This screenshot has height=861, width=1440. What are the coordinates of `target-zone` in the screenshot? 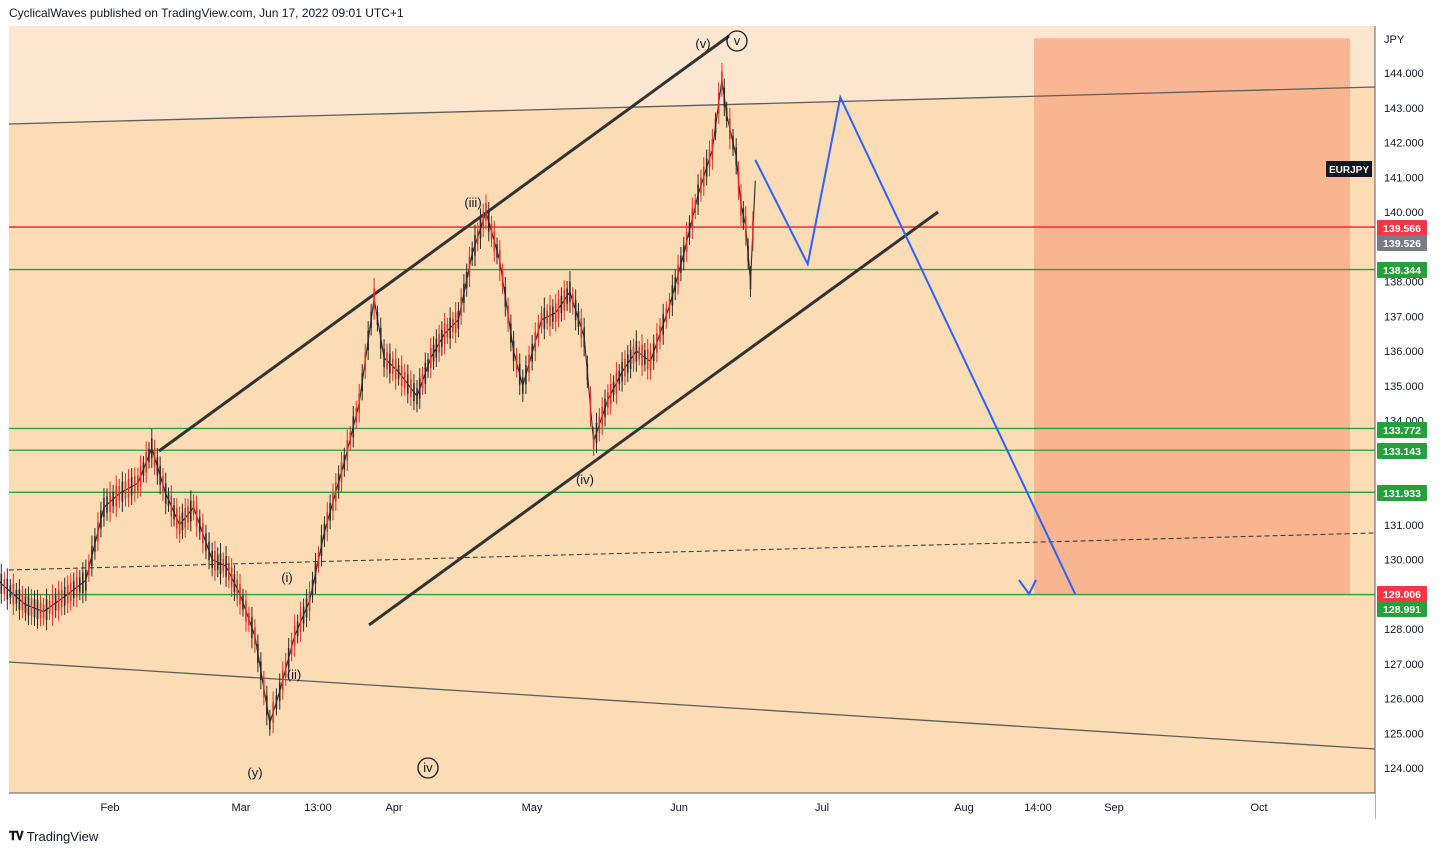 It's located at (1192, 316).